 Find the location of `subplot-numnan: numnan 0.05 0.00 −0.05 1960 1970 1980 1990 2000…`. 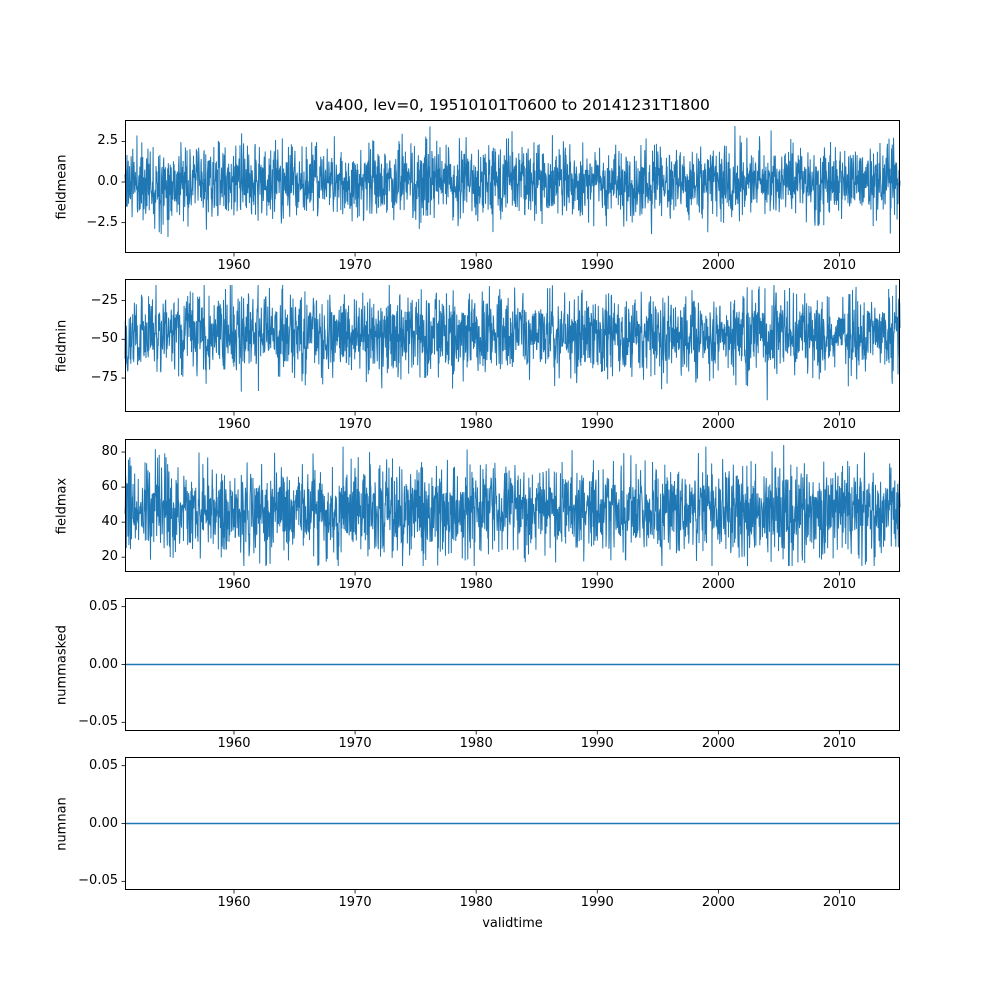

subplot-numnan: numnan 0.05 0.00 −0.05 1960 1970 1980 1990 2000… is located at coordinates (477, 833).